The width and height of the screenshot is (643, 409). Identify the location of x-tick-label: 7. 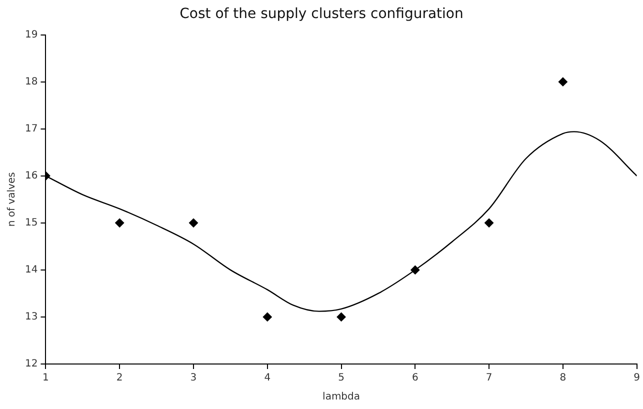
(489, 378).